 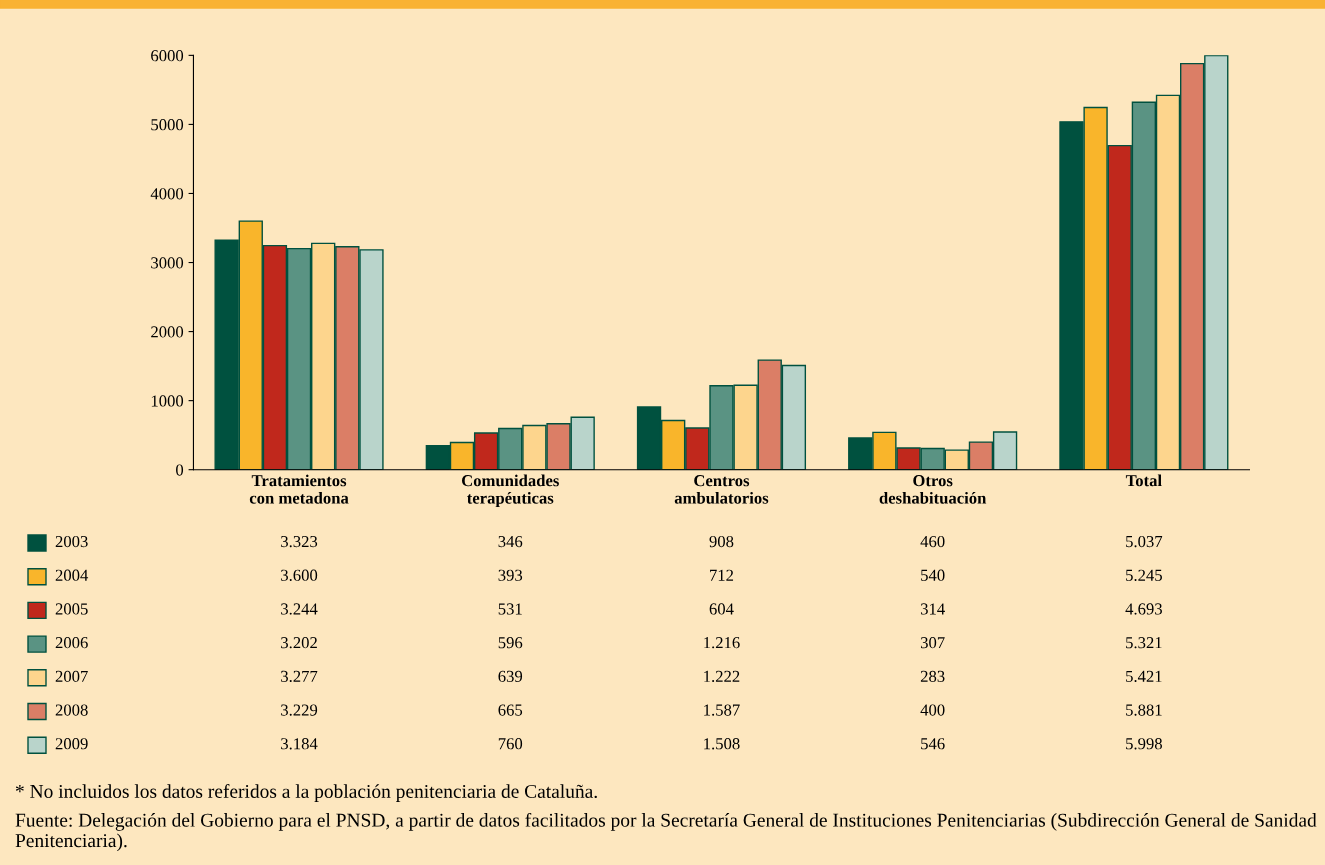 What do you see at coordinates (299, 541) in the screenshot?
I see `data-label: 3.323` at bounding box center [299, 541].